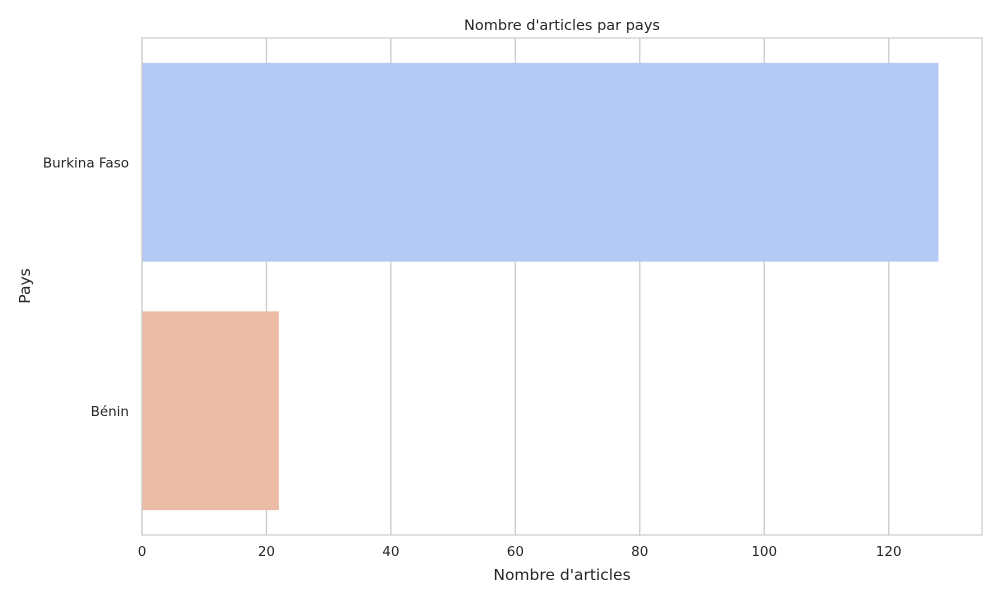 The image size is (1000, 604). I want to click on x-axis-label: Nombre d'articles, so click(561, 575).